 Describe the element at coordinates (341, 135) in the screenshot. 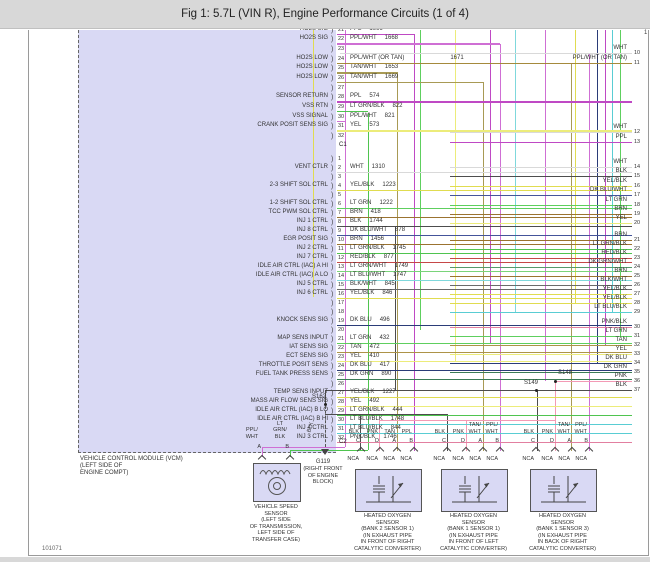

I see `pin-number: 32` at that location.